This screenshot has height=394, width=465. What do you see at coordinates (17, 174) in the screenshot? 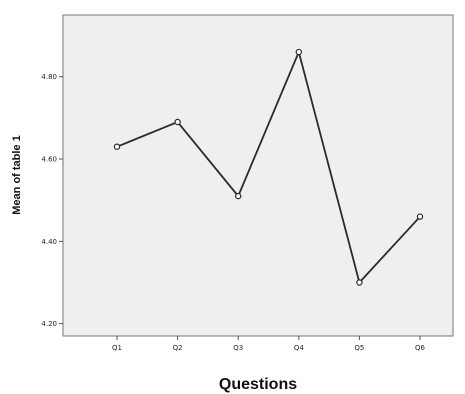
I see `y-axis-title: Mean of table 1` at bounding box center [17, 174].